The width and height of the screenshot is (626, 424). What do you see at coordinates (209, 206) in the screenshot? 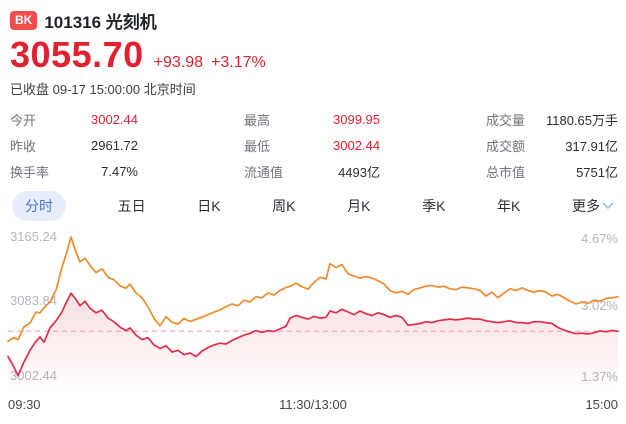
I see `tab-daily-k: 日K` at bounding box center [209, 206].